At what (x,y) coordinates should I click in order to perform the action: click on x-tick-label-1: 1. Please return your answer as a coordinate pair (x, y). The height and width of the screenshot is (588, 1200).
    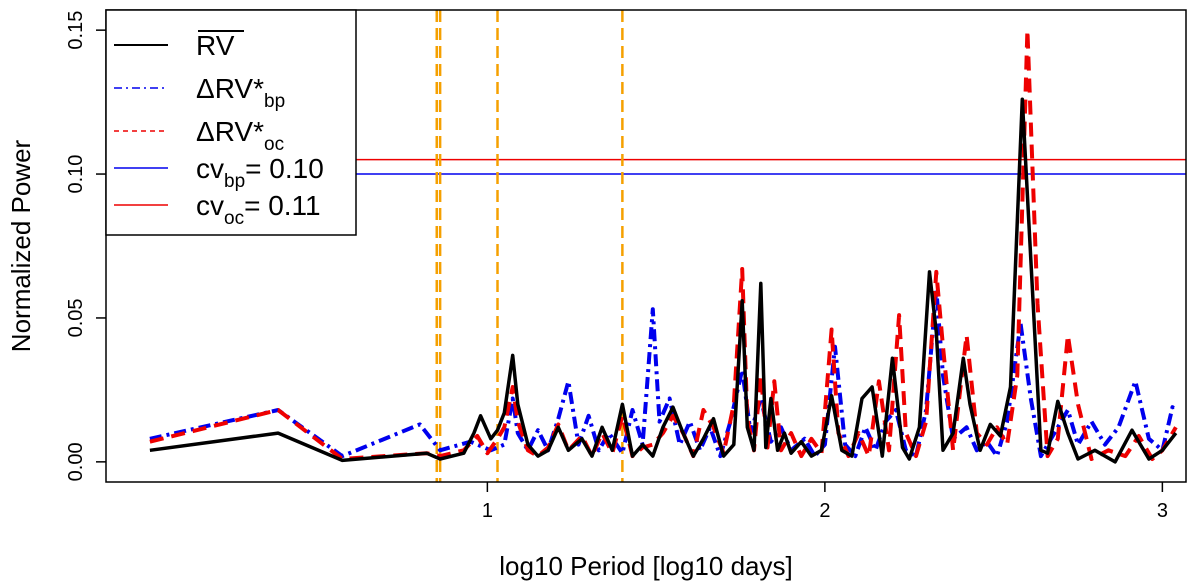
    Looking at the image, I should click on (487, 511).